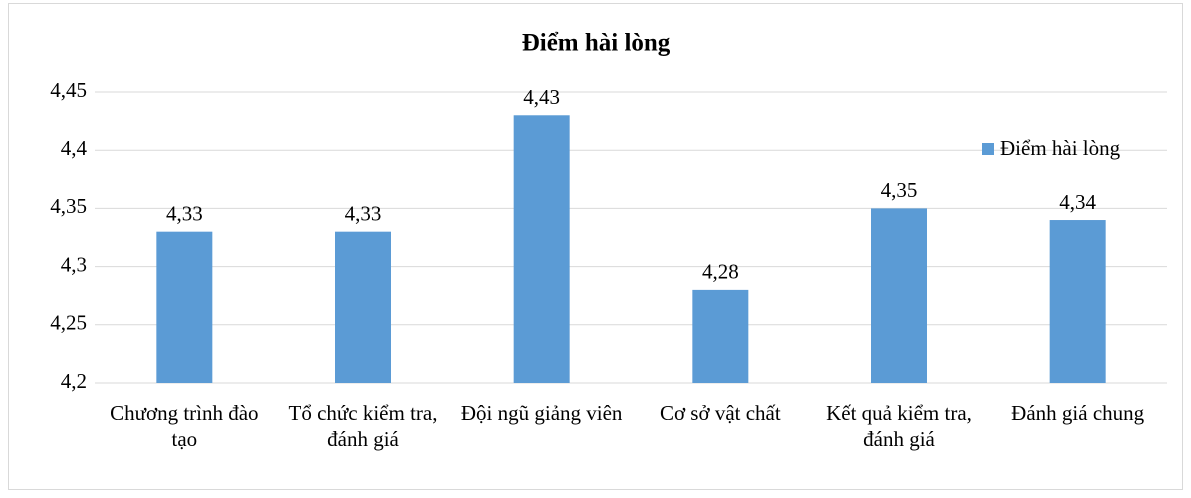 This screenshot has height=498, width=1191. What do you see at coordinates (899, 190) in the screenshot?
I see `data-label: 4,35` at bounding box center [899, 190].